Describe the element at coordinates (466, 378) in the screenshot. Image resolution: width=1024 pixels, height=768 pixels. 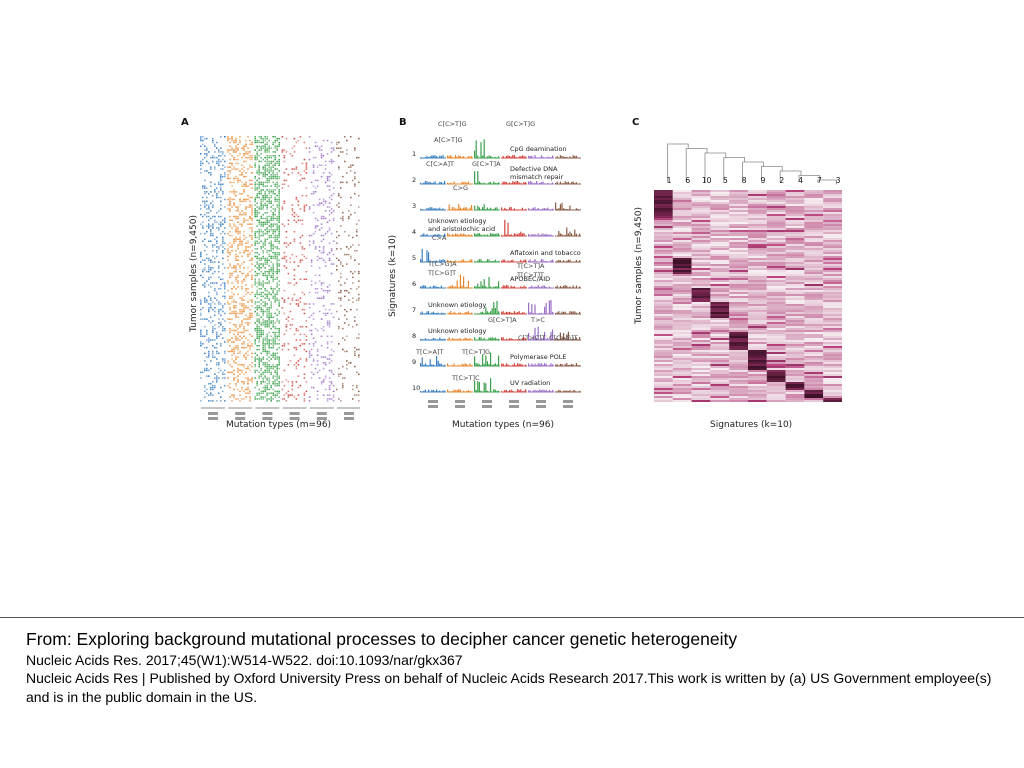
I see `mutation-callout: T[C>T]C` at that location.